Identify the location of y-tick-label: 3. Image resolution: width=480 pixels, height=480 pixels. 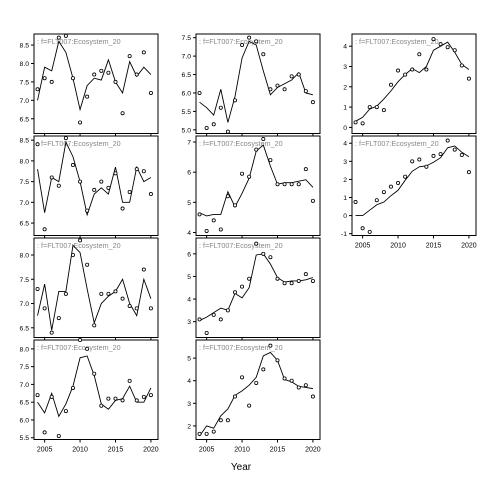
(345, 162).